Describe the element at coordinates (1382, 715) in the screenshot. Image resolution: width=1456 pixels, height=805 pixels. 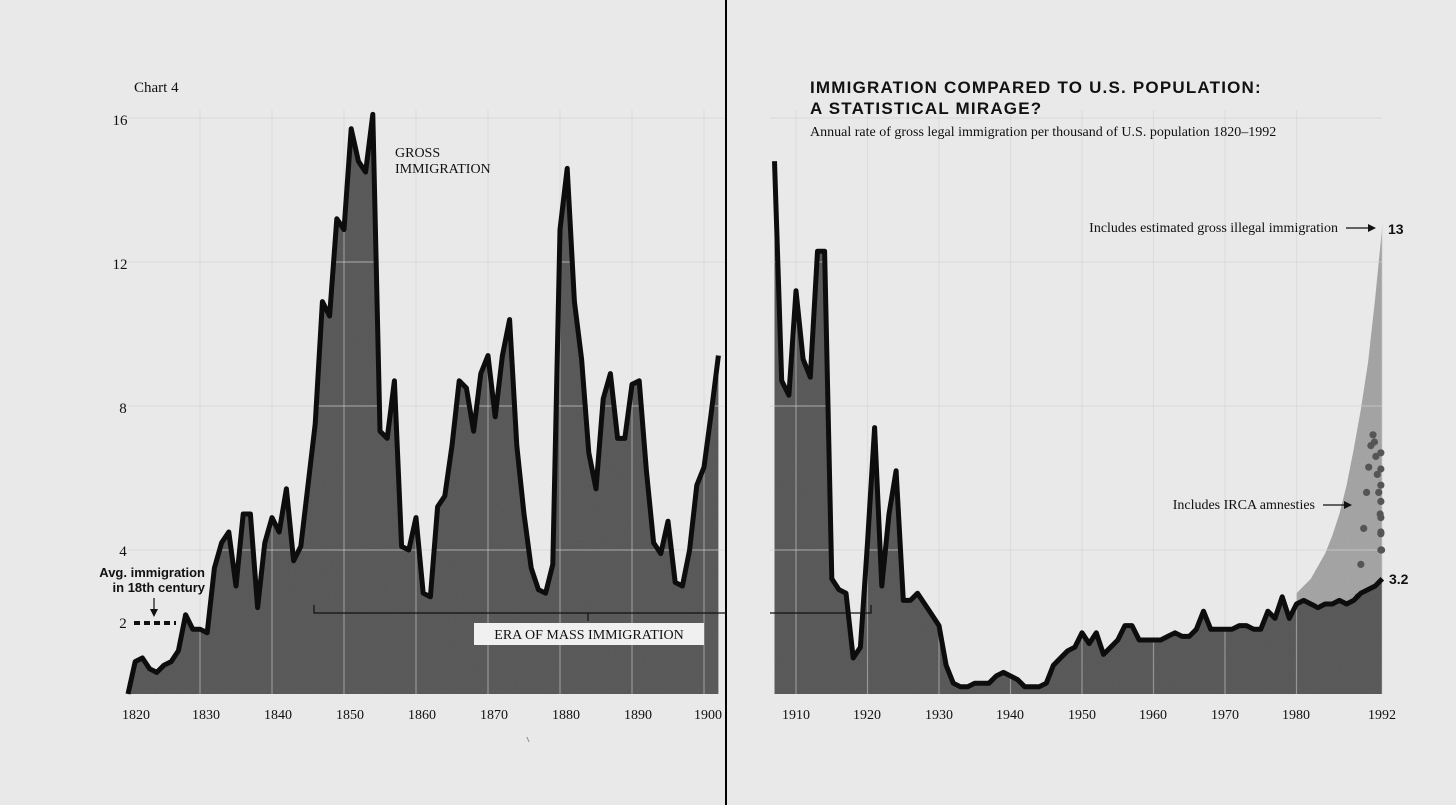
I see `x-tick-label: 1992` at that location.